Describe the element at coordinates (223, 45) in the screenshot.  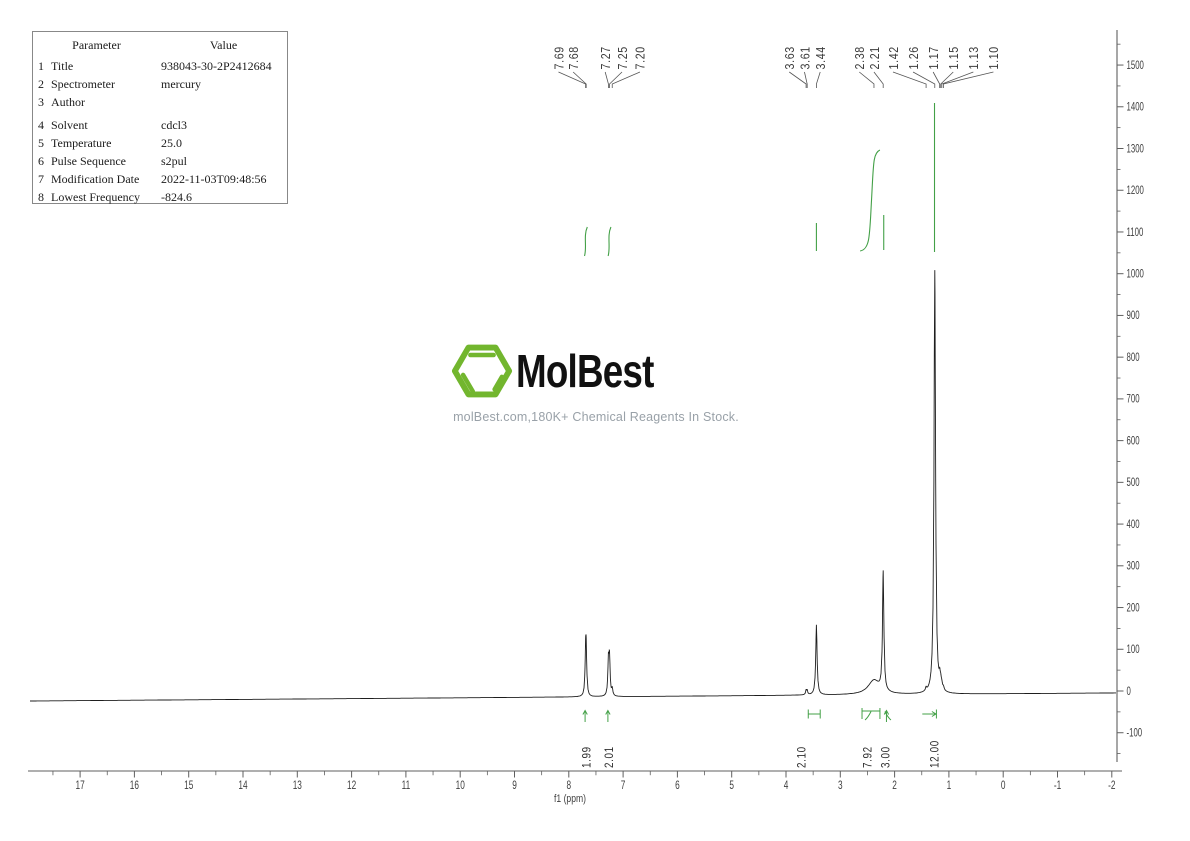
I see `value-column-header: Value` at that location.